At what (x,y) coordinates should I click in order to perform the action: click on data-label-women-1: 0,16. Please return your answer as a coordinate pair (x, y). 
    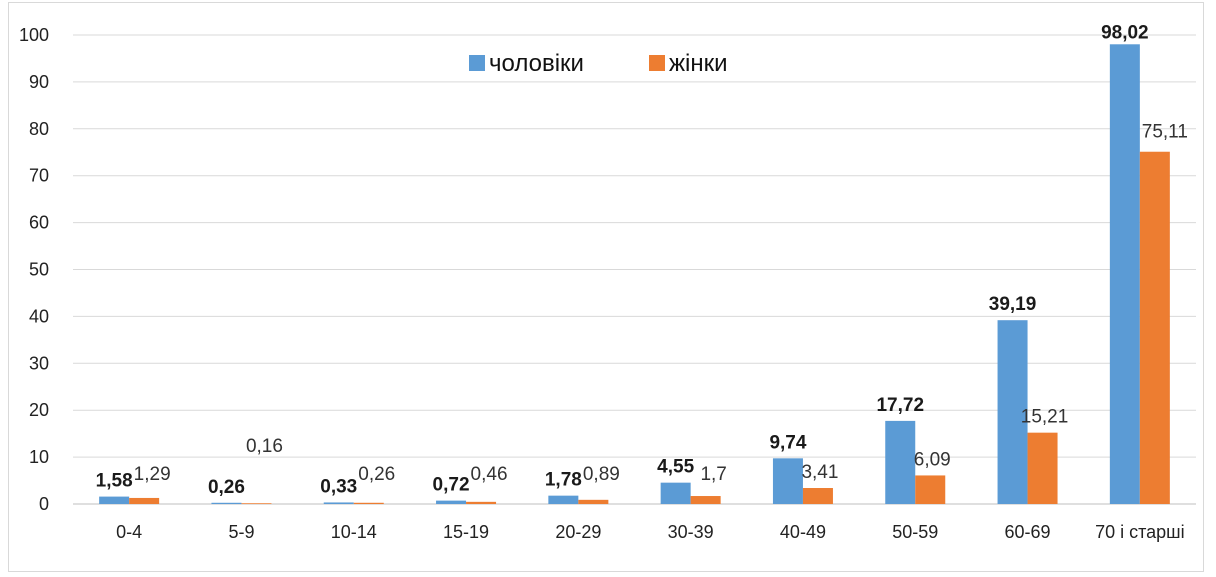
    Looking at the image, I should click on (264, 446).